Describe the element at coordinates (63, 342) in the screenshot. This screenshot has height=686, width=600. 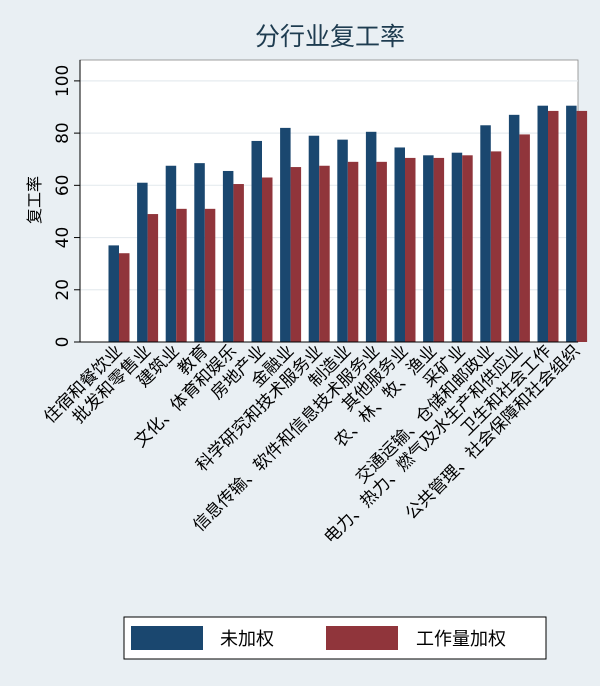
I see `y-tick-label: 0` at that location.